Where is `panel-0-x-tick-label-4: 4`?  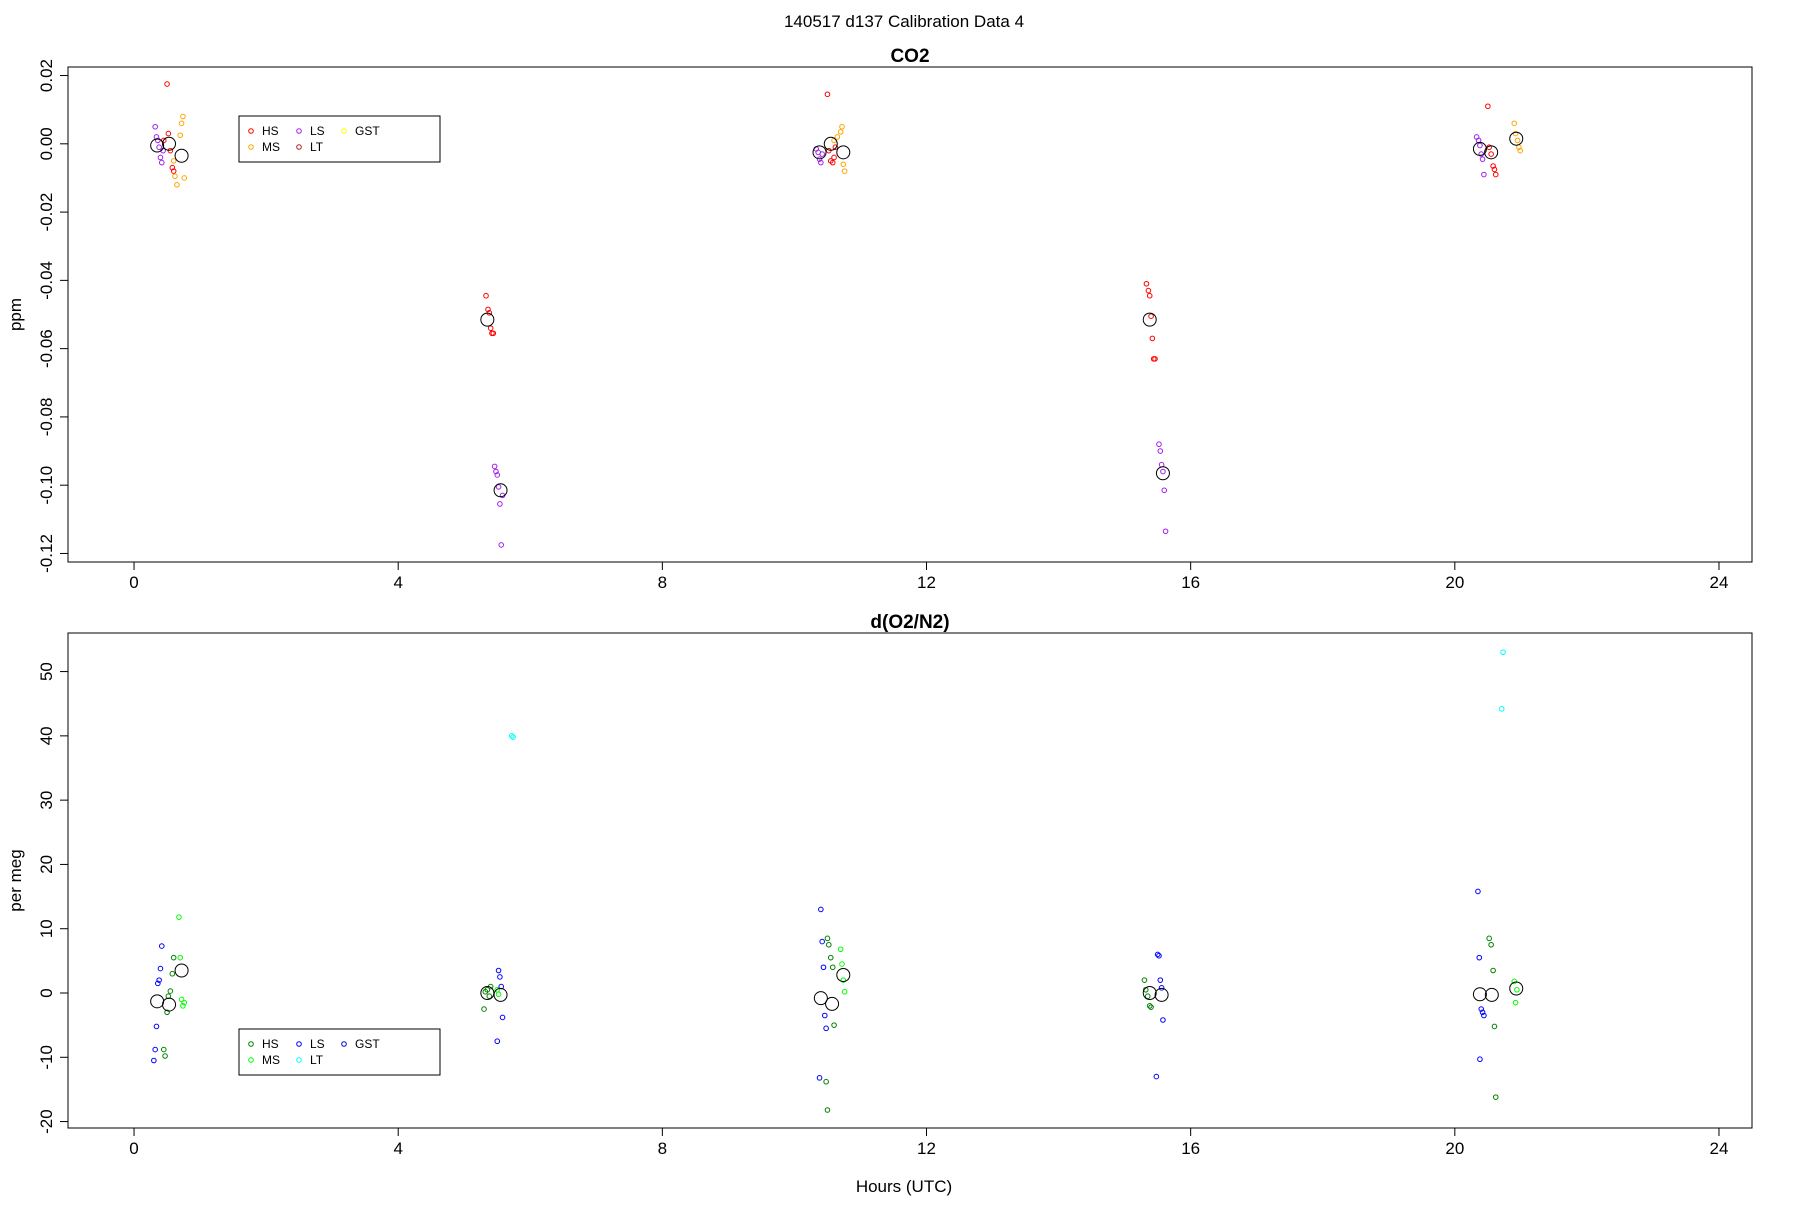
panel-0-x-tick-label-4: 4 is located at coordinates (397, 582).